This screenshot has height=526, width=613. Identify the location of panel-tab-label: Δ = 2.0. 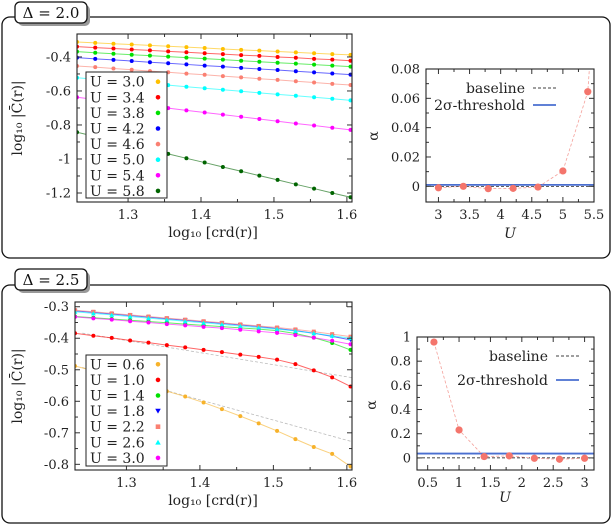
(51, 13).